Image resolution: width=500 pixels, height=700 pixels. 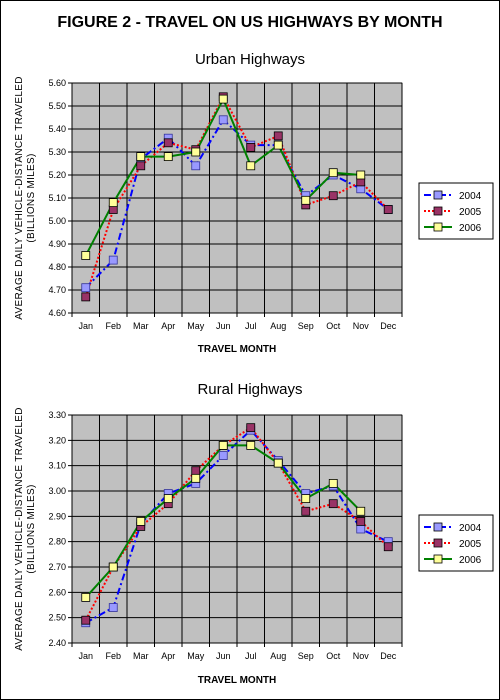 I want to click on chart-title: Urban Highways, so click(x=250, y=59).